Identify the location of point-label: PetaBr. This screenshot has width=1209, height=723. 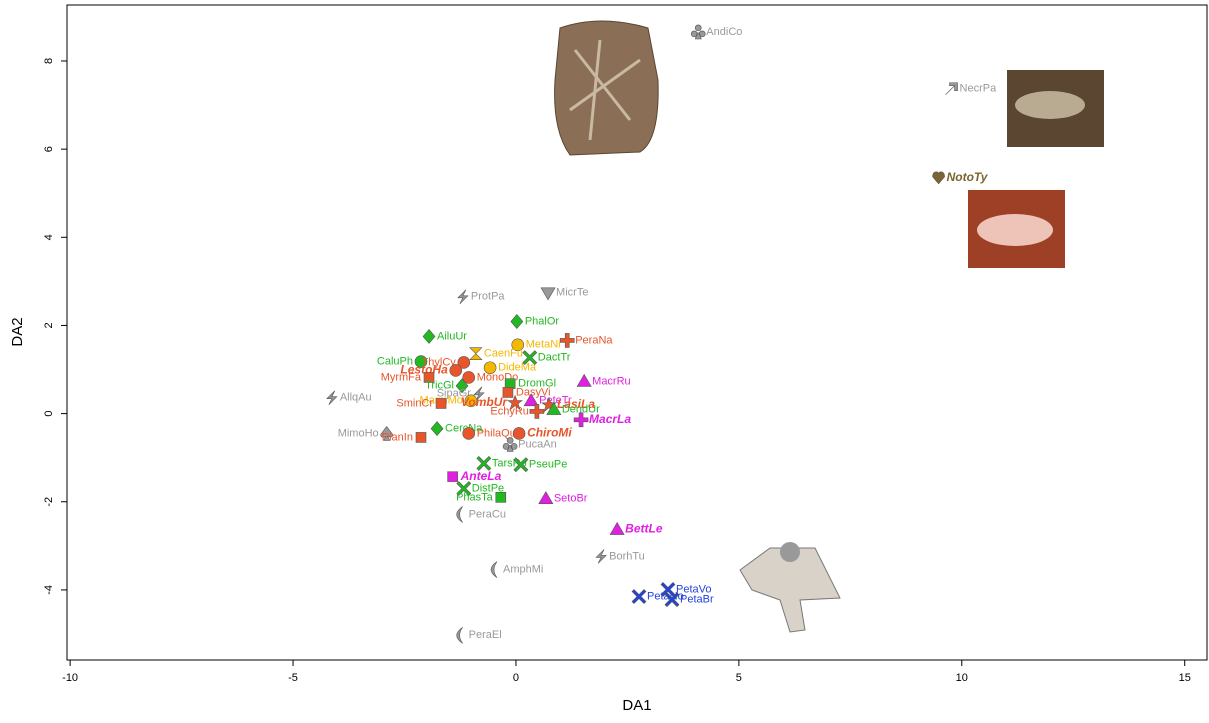
(697, 600).